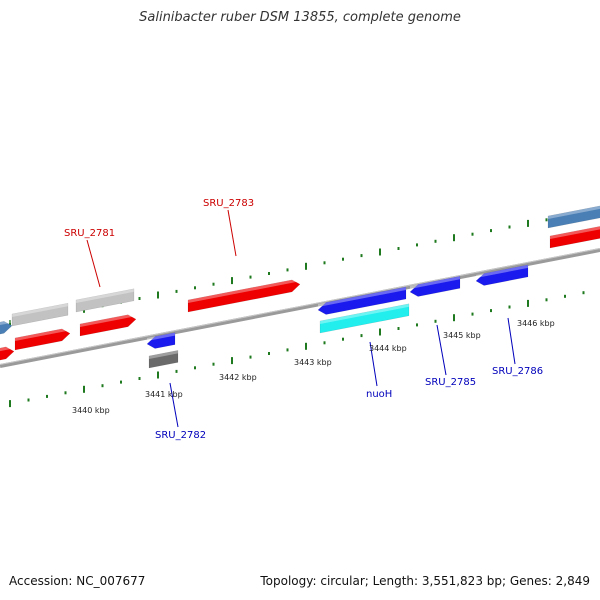 This screenshot has width=600, height=600. I want to click on gene-label-SRU_2786: SRU_2786, so click(517, 371).